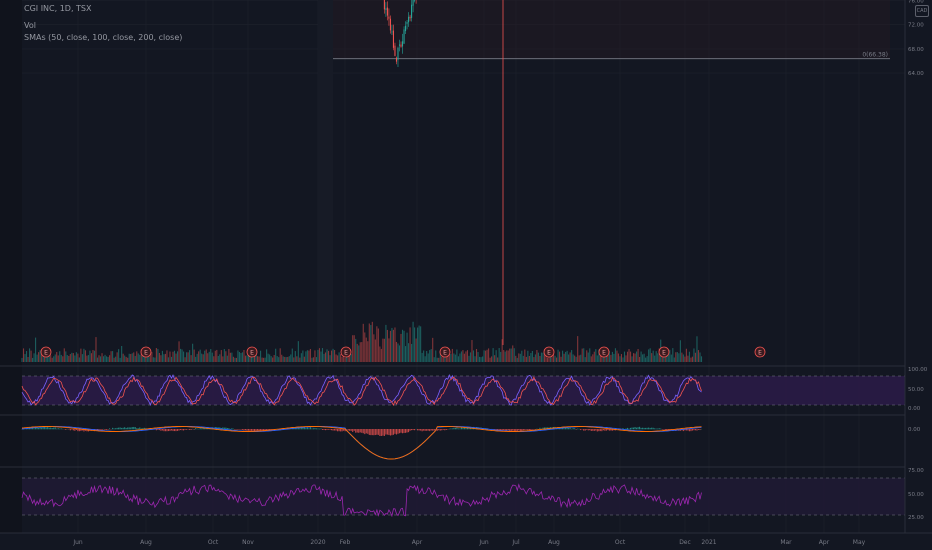  I want to click on currency-button: CAD, so click(922, 11).